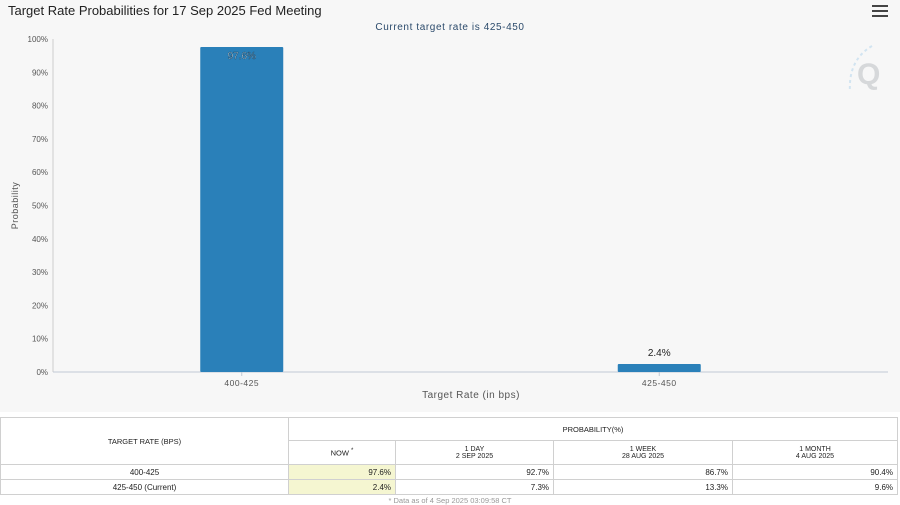  I want to click on column-header-now: NOW *, so click(342, 452).